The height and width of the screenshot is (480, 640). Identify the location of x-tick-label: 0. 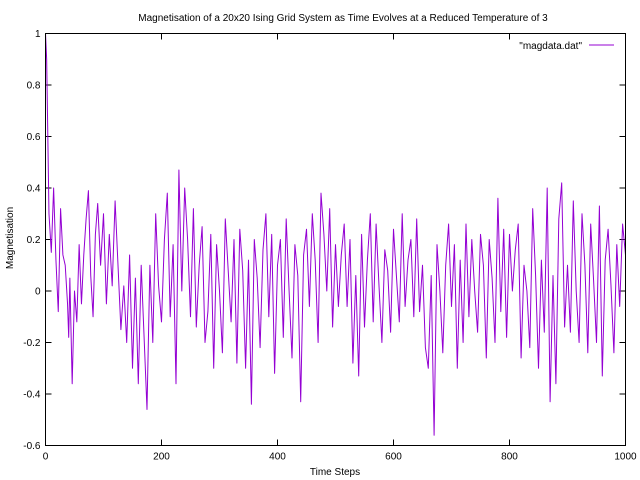
(46, 457).